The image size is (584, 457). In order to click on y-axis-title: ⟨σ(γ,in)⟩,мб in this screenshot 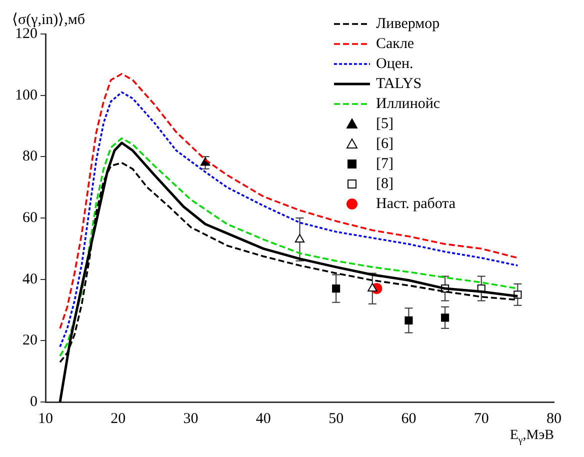, I will do `click(49, 20)`.